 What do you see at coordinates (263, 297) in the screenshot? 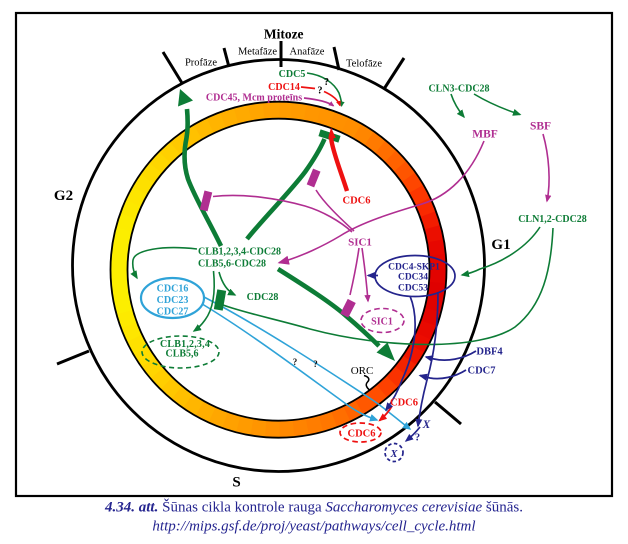
I see `svg-text: CDC28` at bounding box center [263, 297].